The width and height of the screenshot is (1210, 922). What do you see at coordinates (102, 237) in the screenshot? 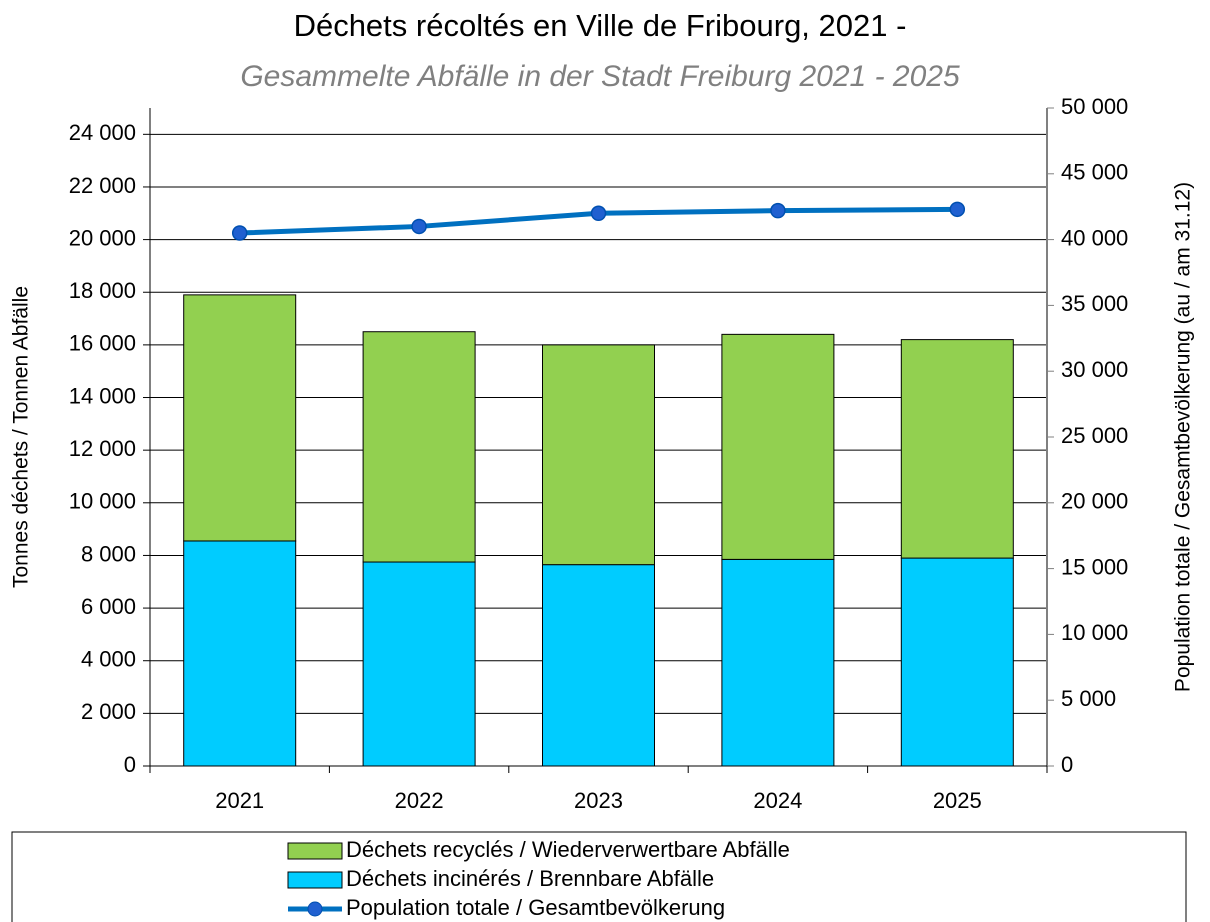
I see `y-tick-label: 20 000` at bounding box center [102, 237].